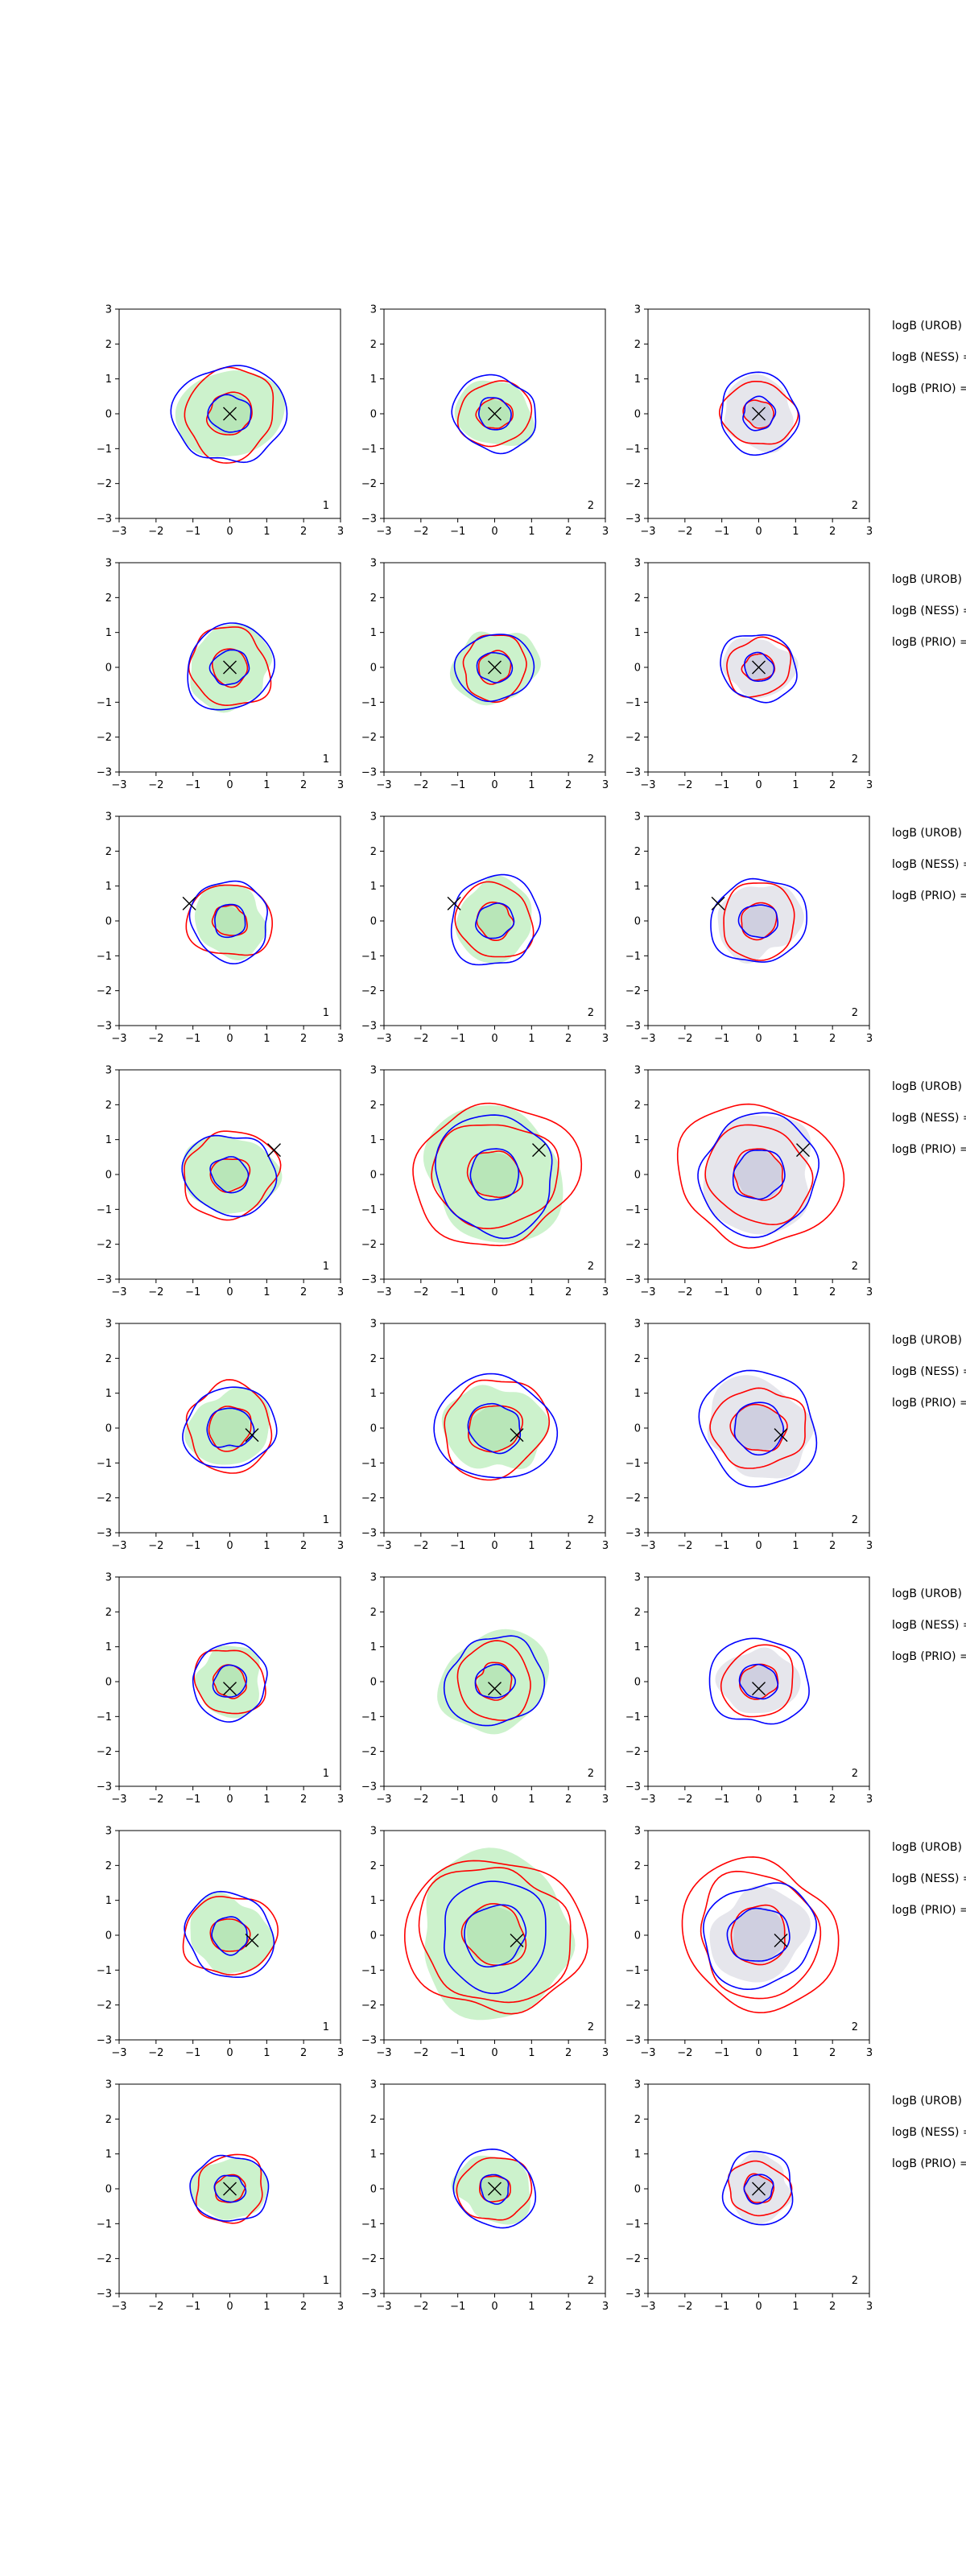 The width and height of the screenshot is (966, 2576). What do you see at coordinates (633, 1027) in the screenshot?
I see `y-tick-label: −3` at bounding box center [633, 1027].